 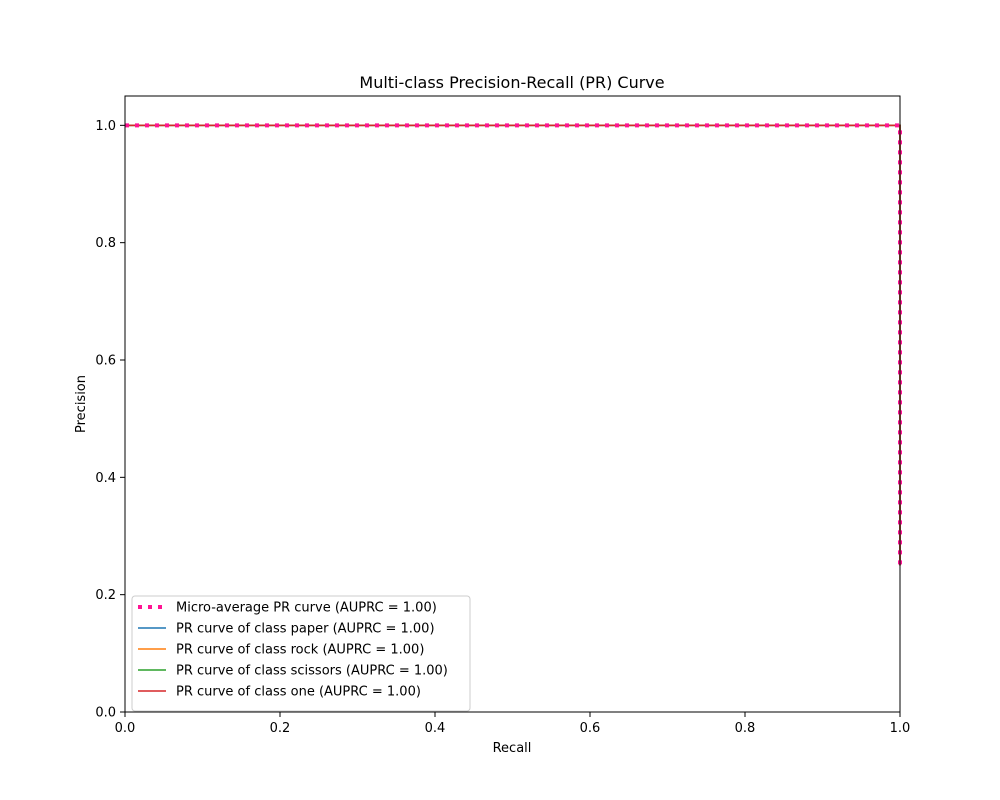 What do you see at coordinates (81, 404) in the screenshot?
I see `y-axis-label: Precision` at bounding box center [81, 404].